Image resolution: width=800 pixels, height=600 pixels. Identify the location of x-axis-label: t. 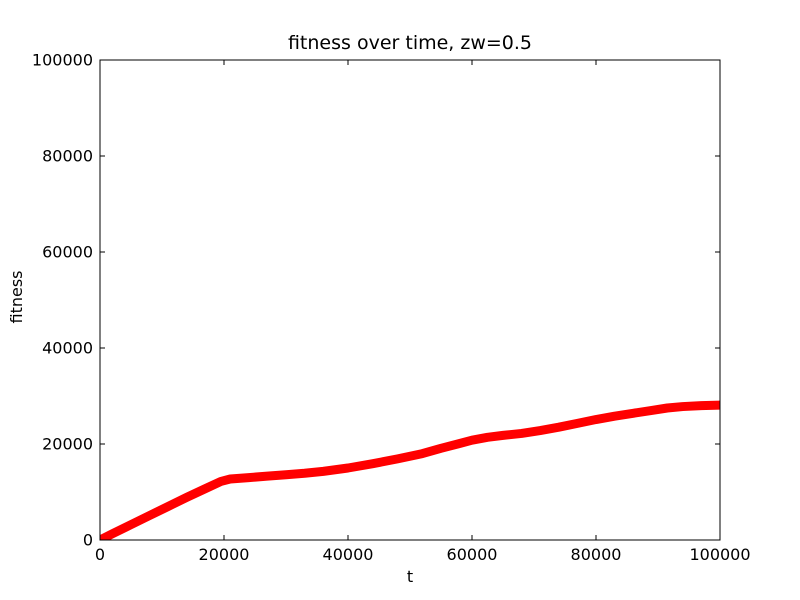
(410, 576).